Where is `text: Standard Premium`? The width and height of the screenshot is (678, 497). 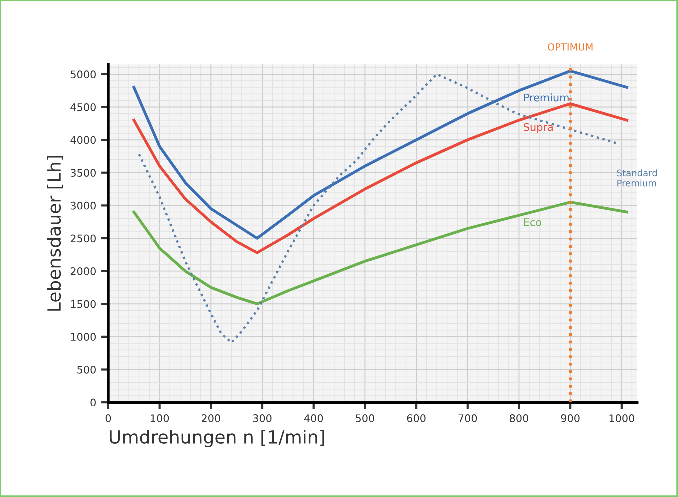 text: Standard Premium is located at coordinates (637, 178).